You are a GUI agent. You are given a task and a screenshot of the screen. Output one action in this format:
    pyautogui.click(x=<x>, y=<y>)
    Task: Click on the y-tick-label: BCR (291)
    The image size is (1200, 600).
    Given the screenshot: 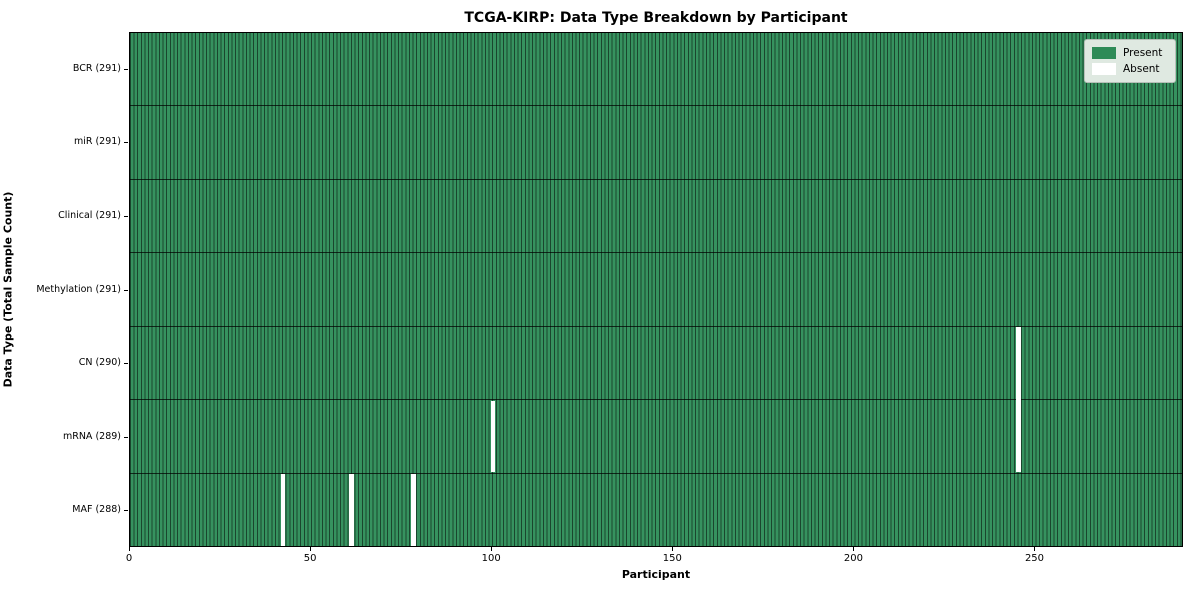 What is the action you would take?
    pyautogui.click(x=96, y=68)
    